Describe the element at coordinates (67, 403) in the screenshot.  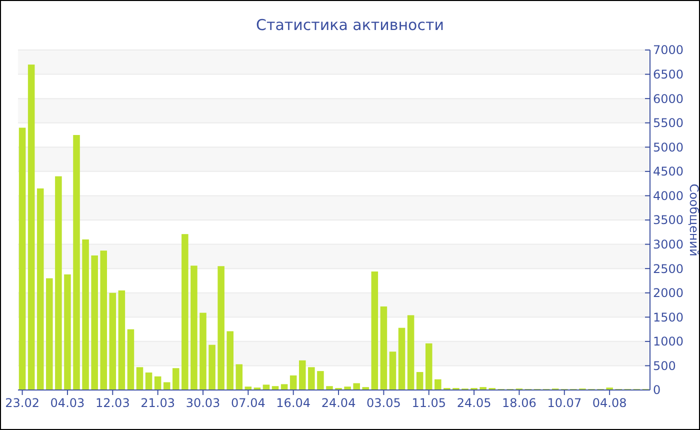
I see `x-tick-label: 04.03` at that location.